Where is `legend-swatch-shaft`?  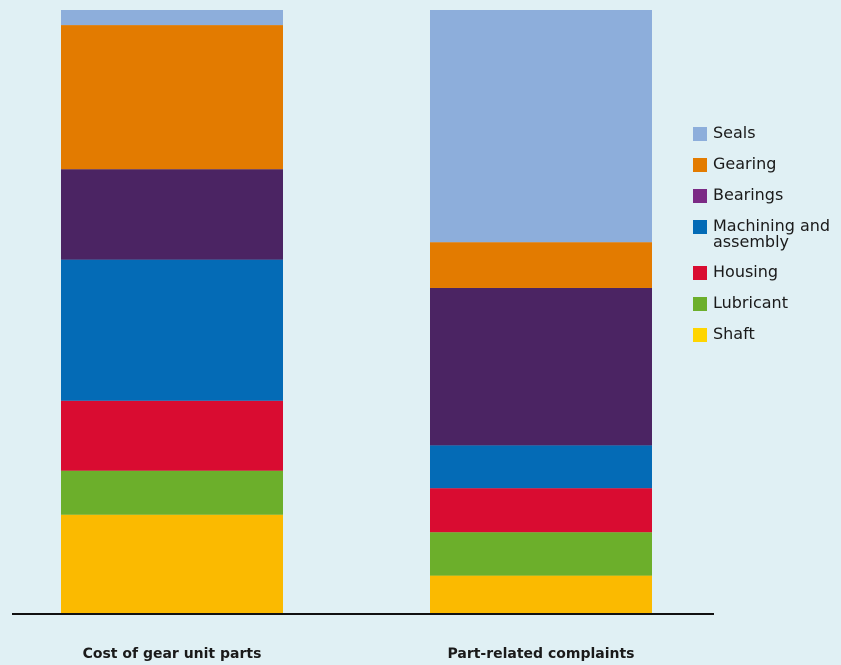
legend-swatch-shaft is located at coordinates (700, 335).